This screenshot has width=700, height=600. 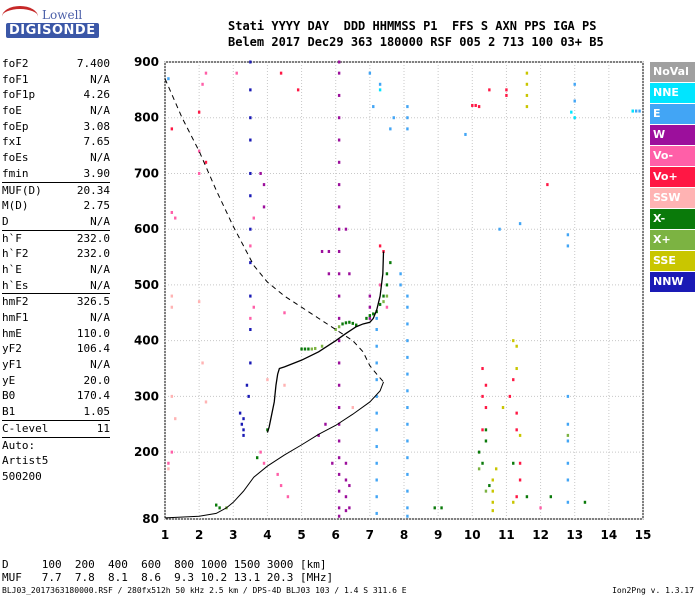 I want to click on param-row: h`E N/A, so click(x=56, y=270).